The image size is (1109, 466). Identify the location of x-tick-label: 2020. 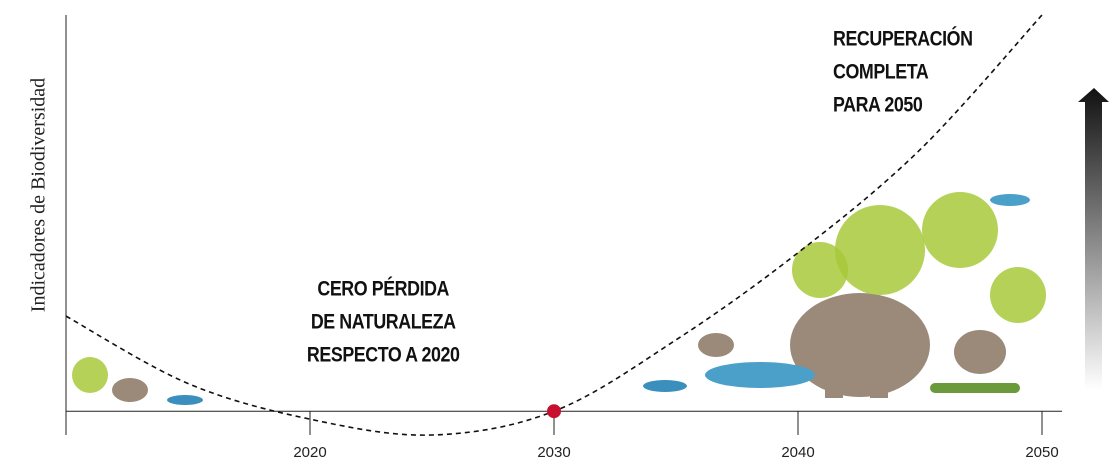
(309, 452).